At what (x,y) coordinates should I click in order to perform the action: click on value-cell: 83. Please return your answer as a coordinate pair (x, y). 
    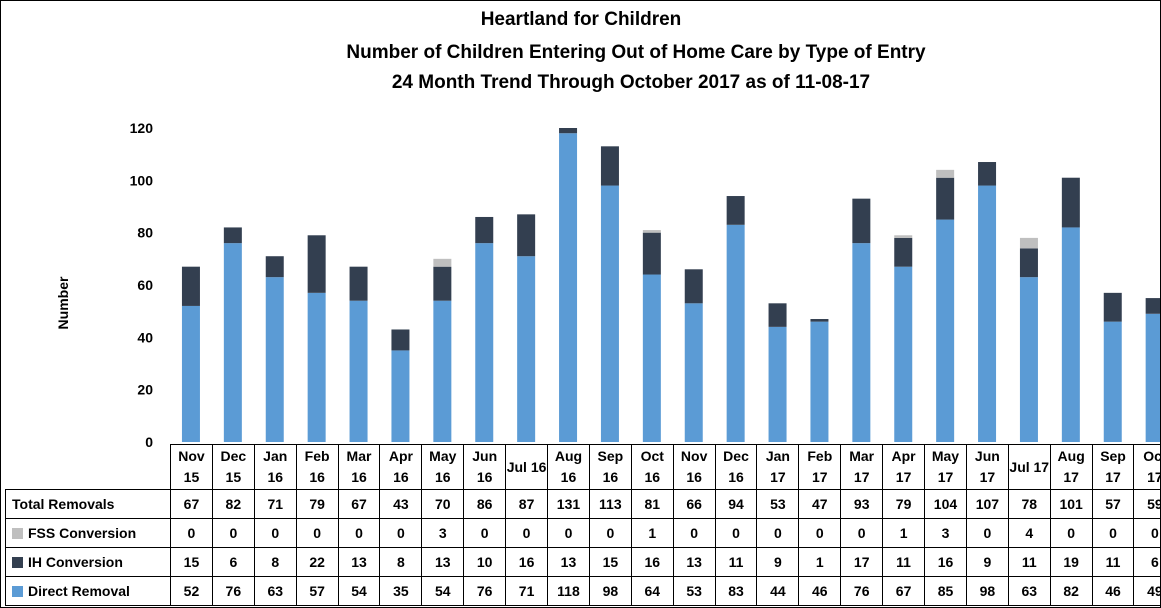
    Looking at the image, I should click on (736, 591).